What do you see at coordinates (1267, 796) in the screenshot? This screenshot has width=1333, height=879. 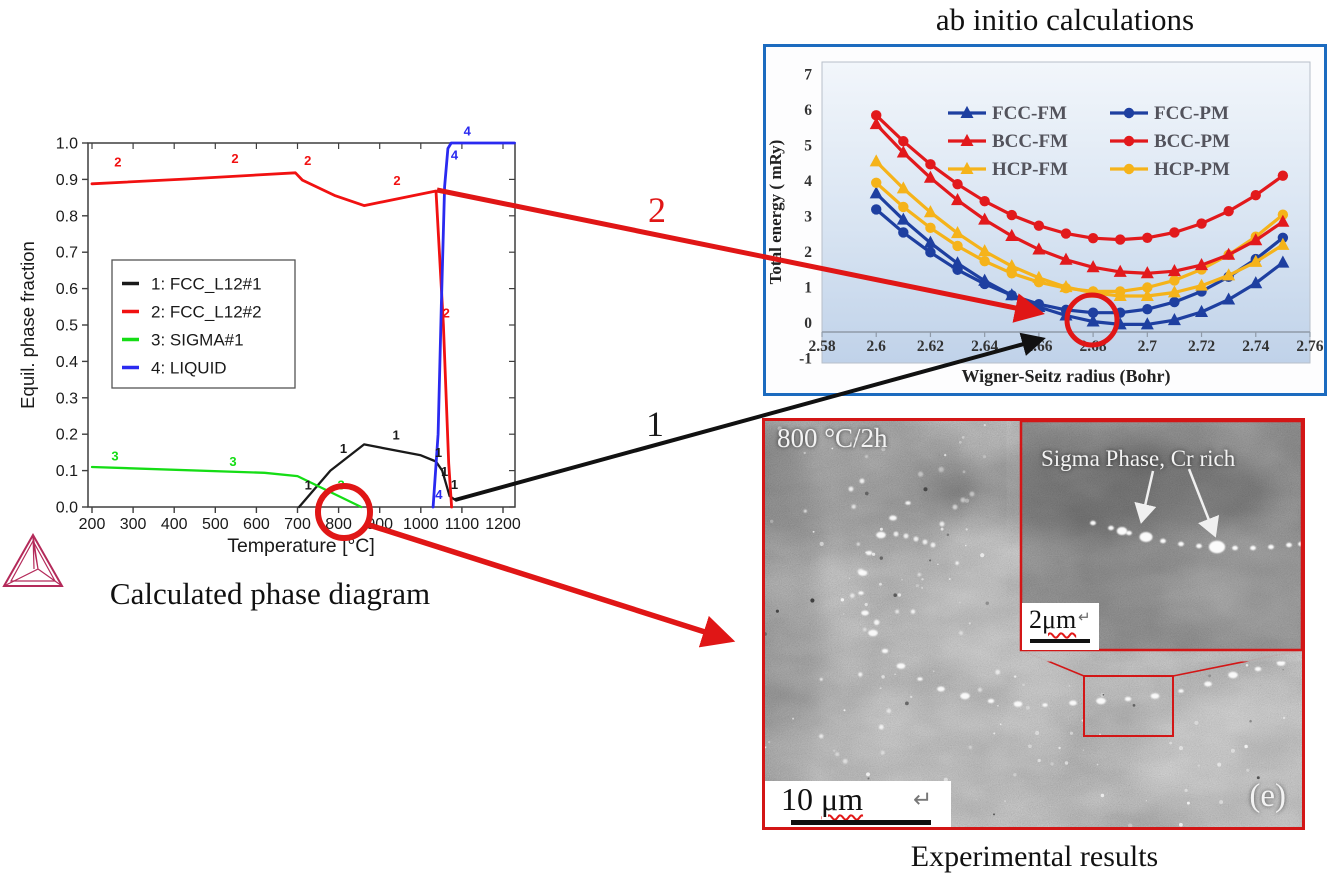 I see `panel-letter-label: (e)` at bounding box center [1267, 796].